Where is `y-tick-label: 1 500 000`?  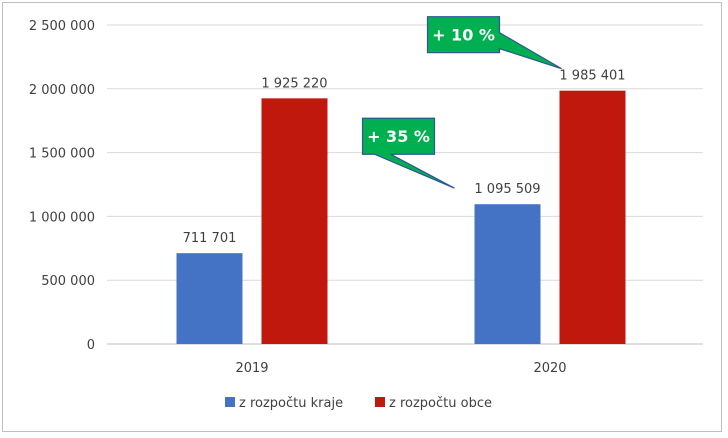
y-tick-label: 1 500 000 is located at coordinates (62, 154).